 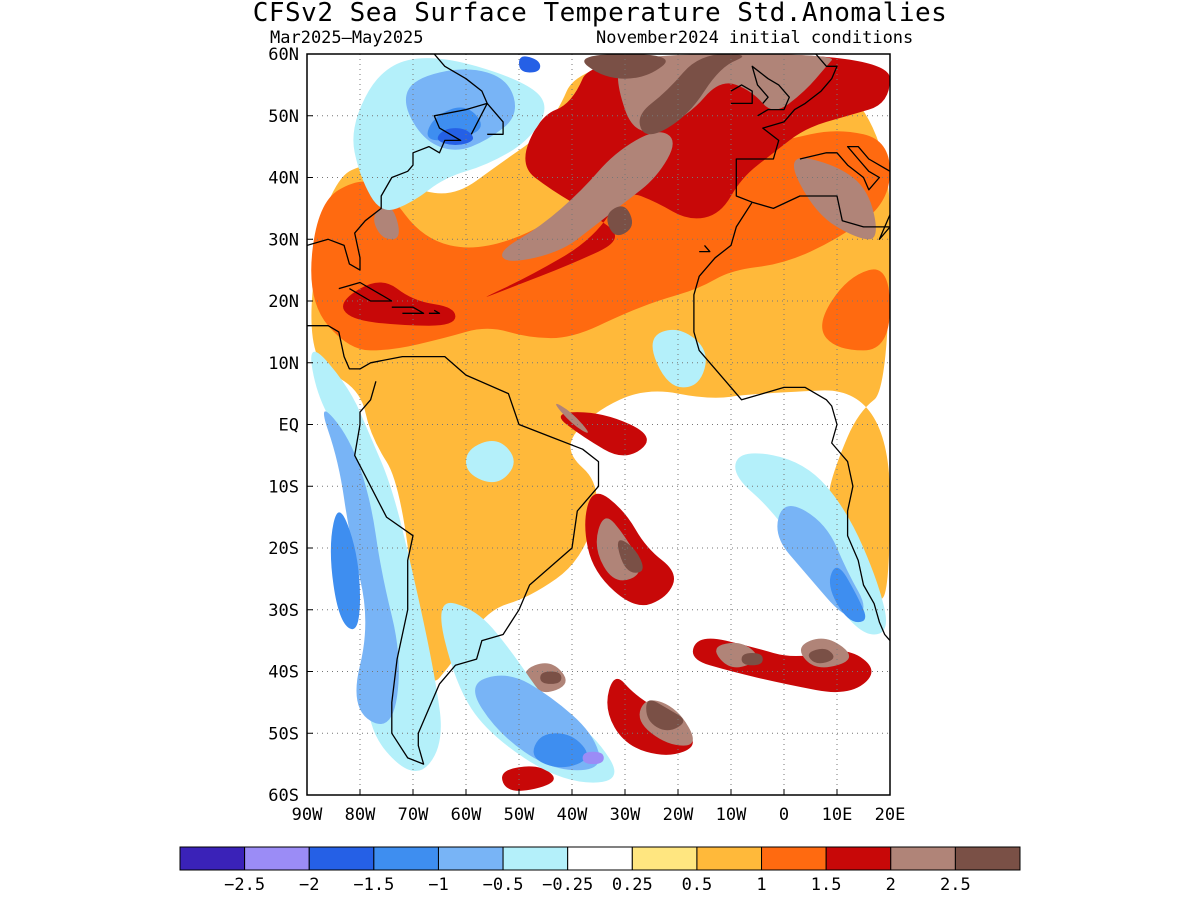 What do you see at coordinates (307, 815) in the screenshot?
I see `lon-tick-label: 90W` at bounding box center [307, 815].